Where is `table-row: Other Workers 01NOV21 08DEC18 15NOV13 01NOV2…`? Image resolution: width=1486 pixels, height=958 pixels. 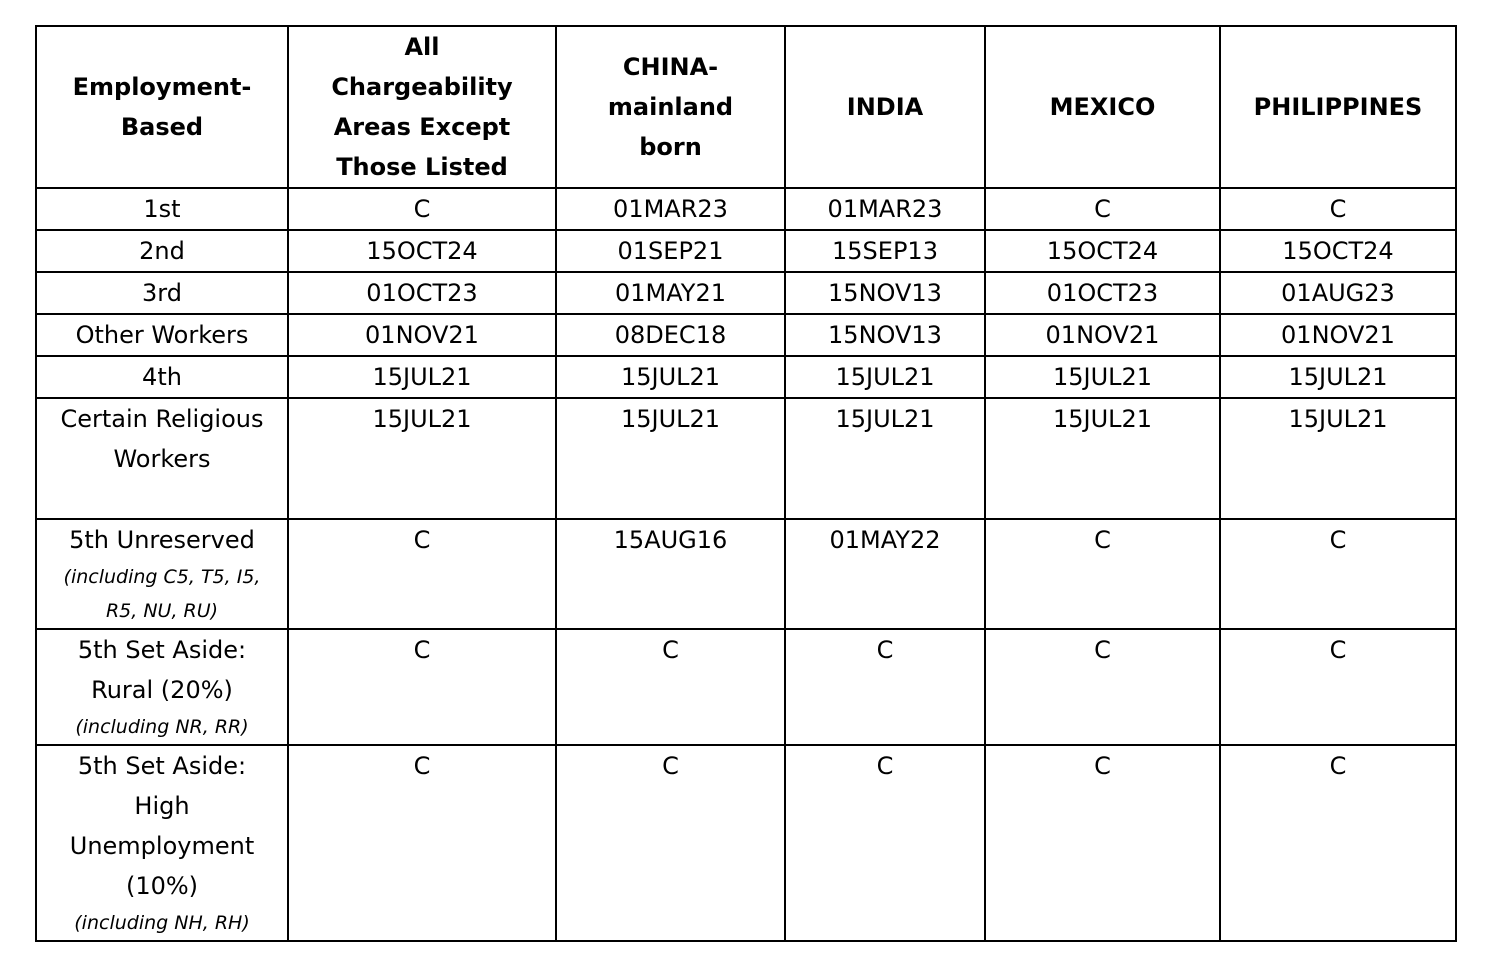
table-row: Other Workers 01NOV21 08DEC18 15NOV13 01NOV2… is located at coordinates (746, 335).